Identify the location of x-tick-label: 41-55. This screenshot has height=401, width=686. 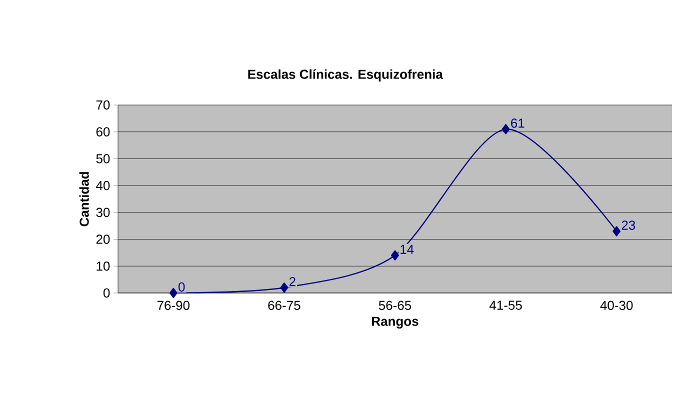
(505, 305).